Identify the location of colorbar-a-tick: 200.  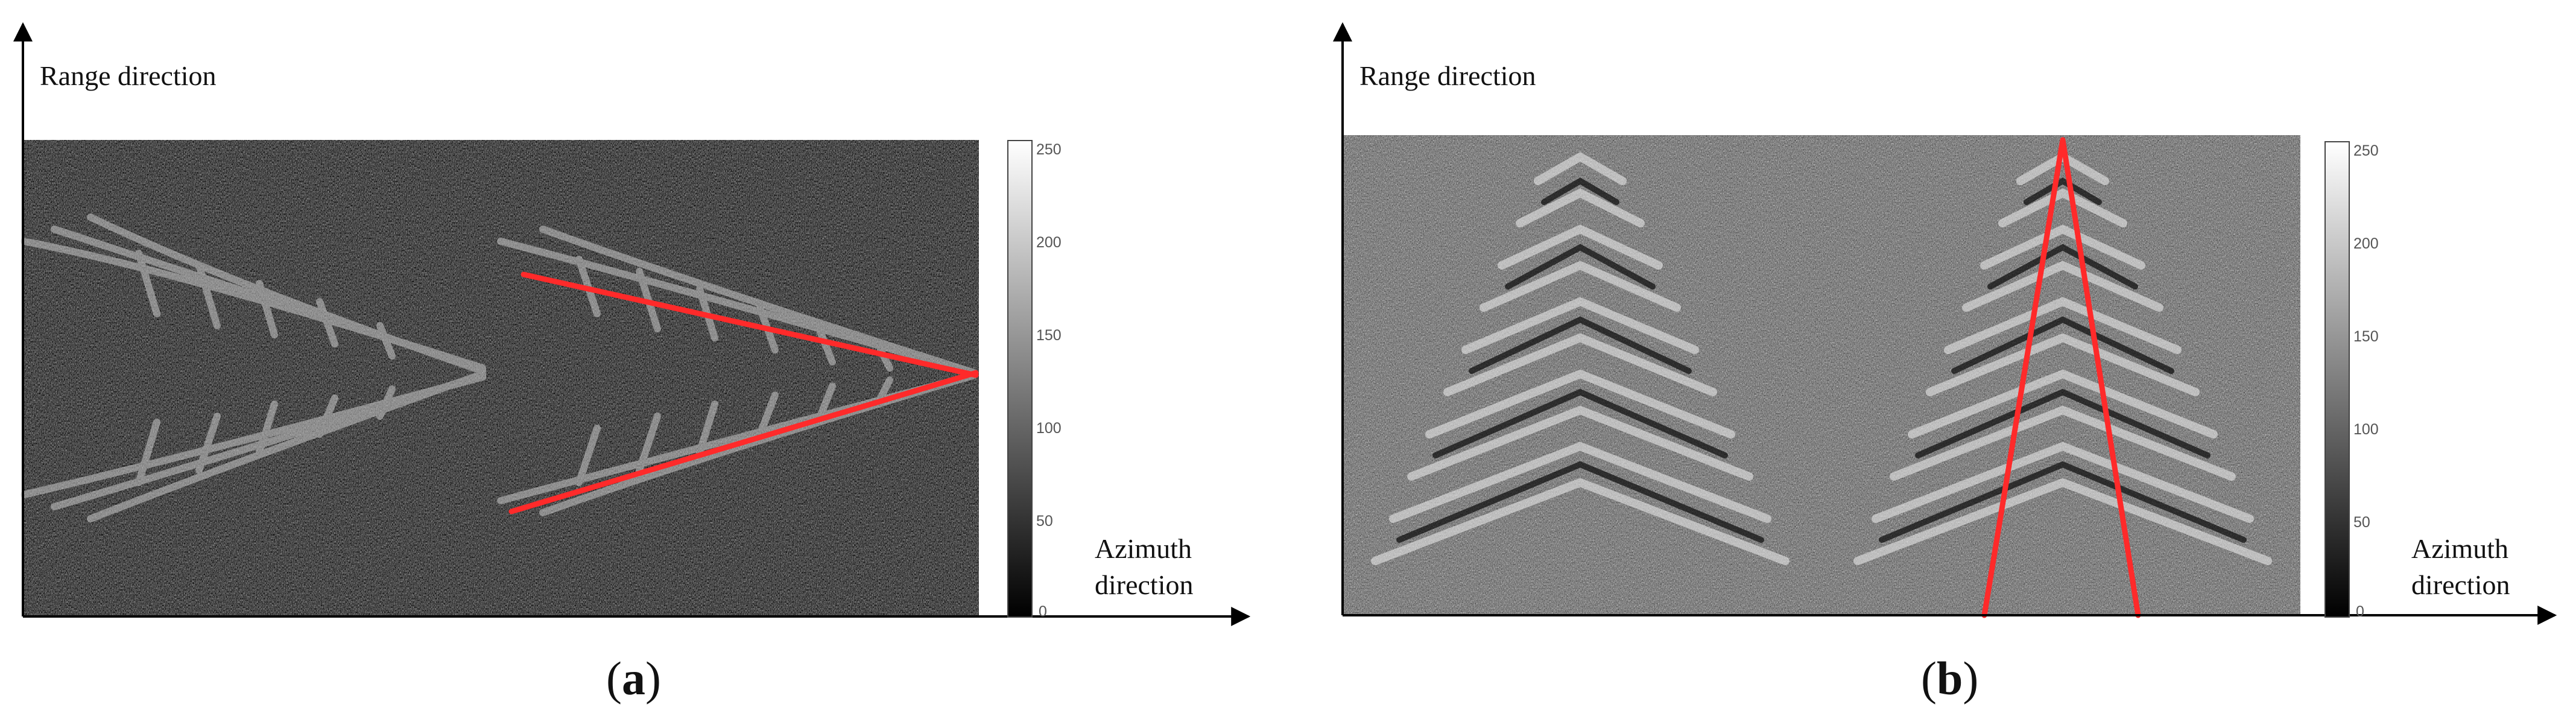
(1049, 242).